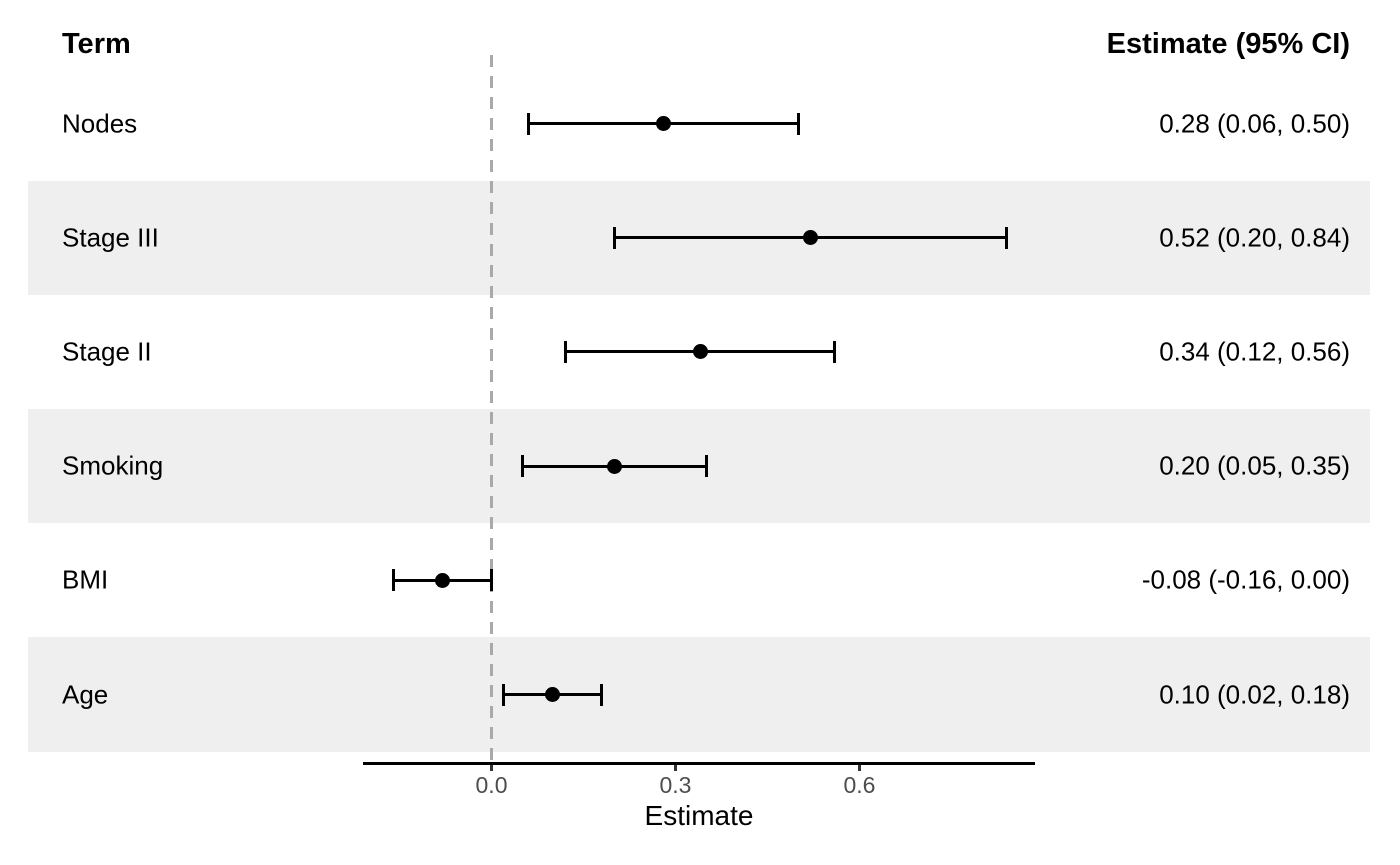 Image resolution: width=1400 pixels, height=865 pixels. What do you see at coordinates (85, 694) in the screenshot?
I see `term-label: Age` at bounding box center [85, 694].